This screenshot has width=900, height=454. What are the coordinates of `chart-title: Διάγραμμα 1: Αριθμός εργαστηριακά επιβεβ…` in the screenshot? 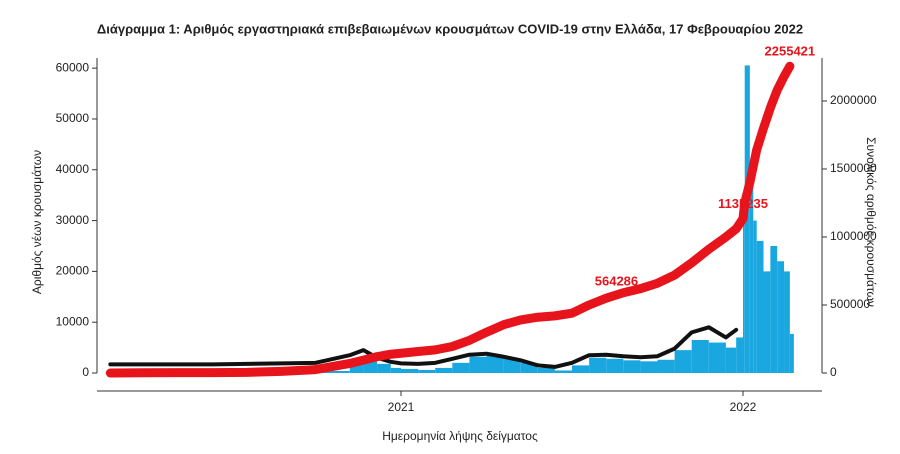 It's located at (450, 28).